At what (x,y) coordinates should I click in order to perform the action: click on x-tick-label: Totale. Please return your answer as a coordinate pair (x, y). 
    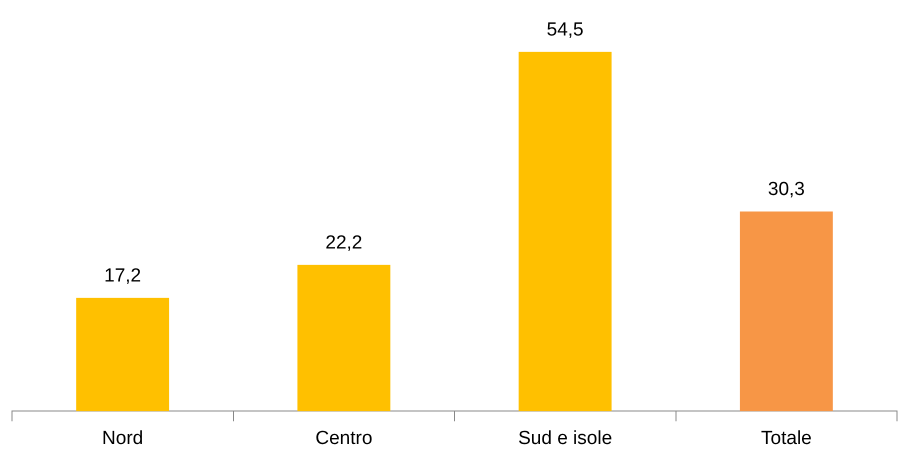
    Looking at the image, I should click on (786, 438).